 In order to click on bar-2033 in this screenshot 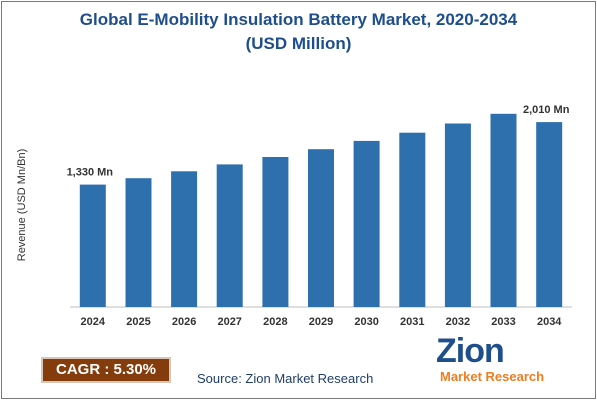, I will do `click(503, 210)`.